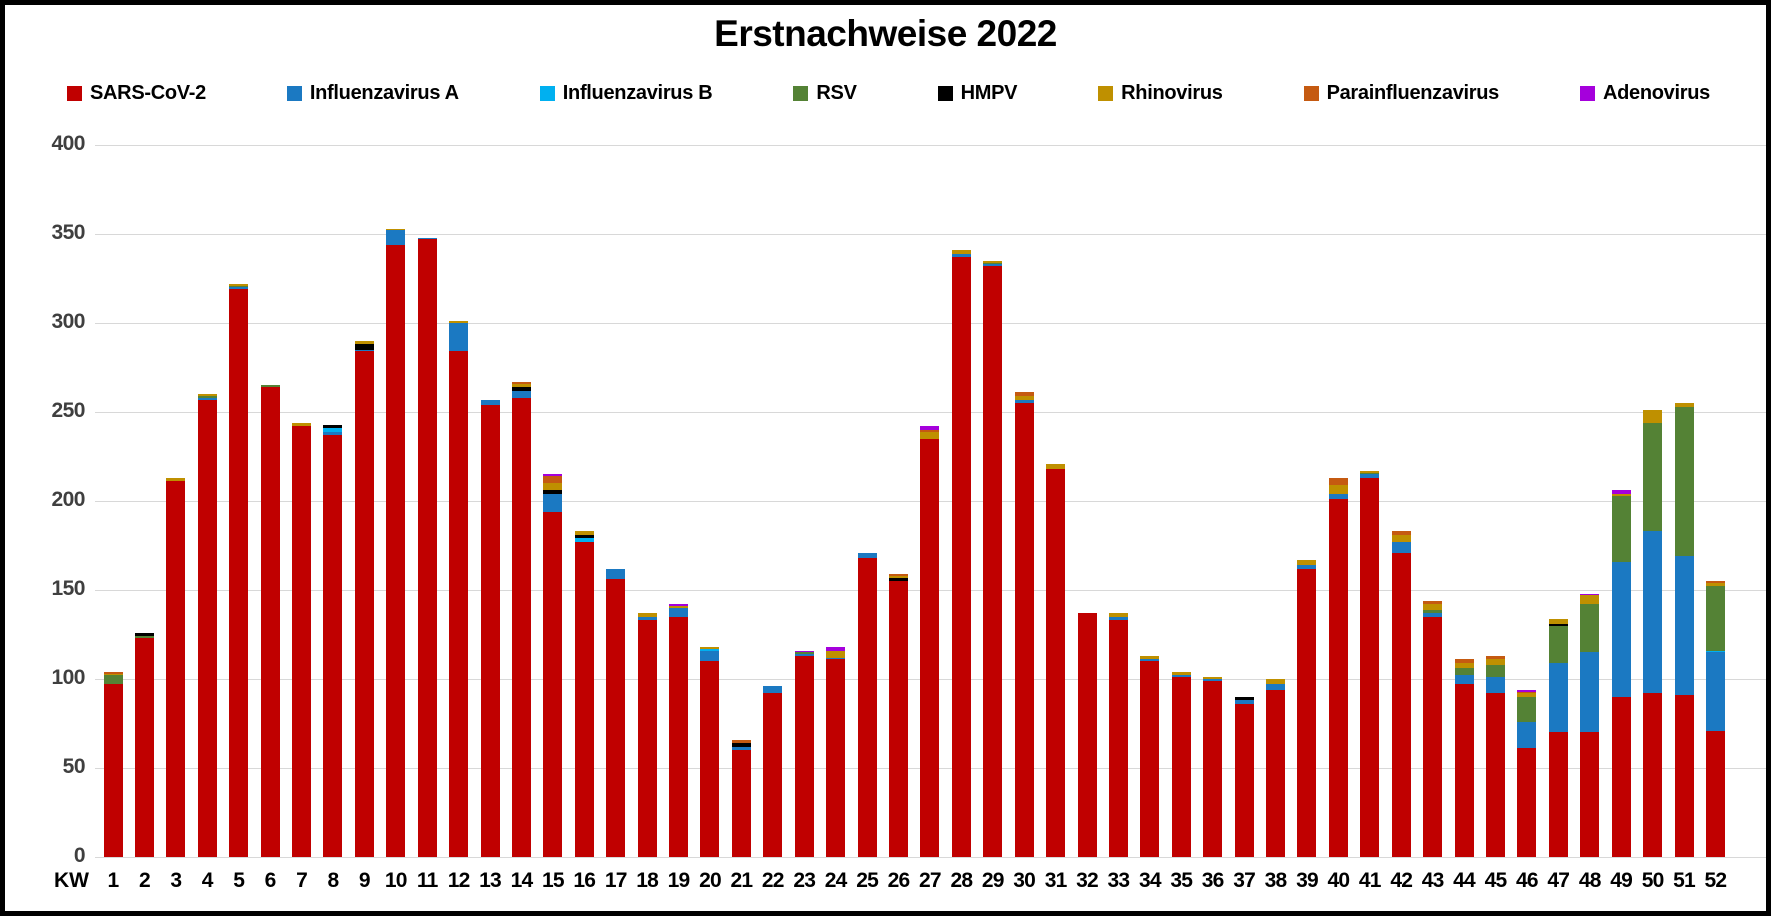 Image resolution: width=1771 pixels, height=916 pixels. Describe the element at coordinates (1558, 880) in the screenshot. I see `x-axis-label-week-47: 47` at that location.